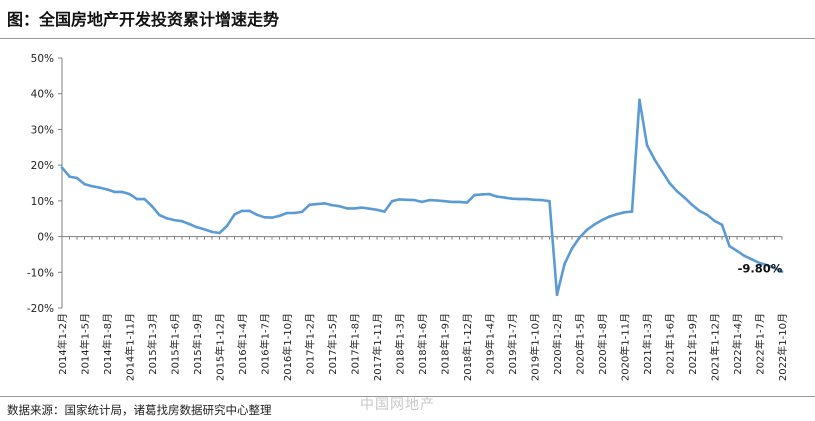 The image size is (815, 421). Describe the element at coordinates (130, 347) in the screenshot. I see `x-tick-label: 2014年1-11月` at that location.